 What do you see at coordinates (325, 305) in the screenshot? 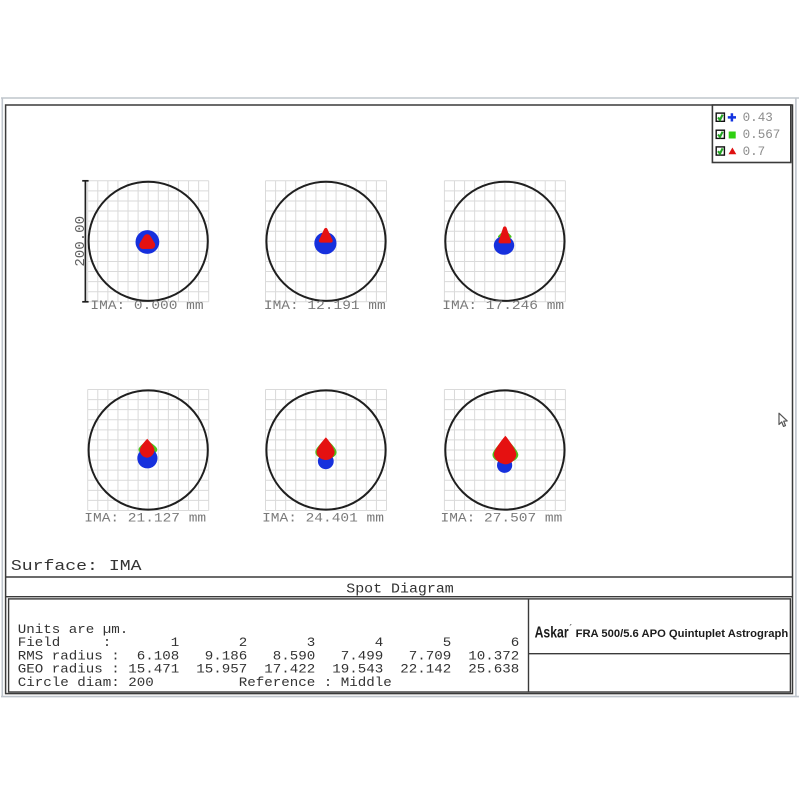
I see `svg-text: IMA: 12.191 mm` at bounding box center [325, 305].